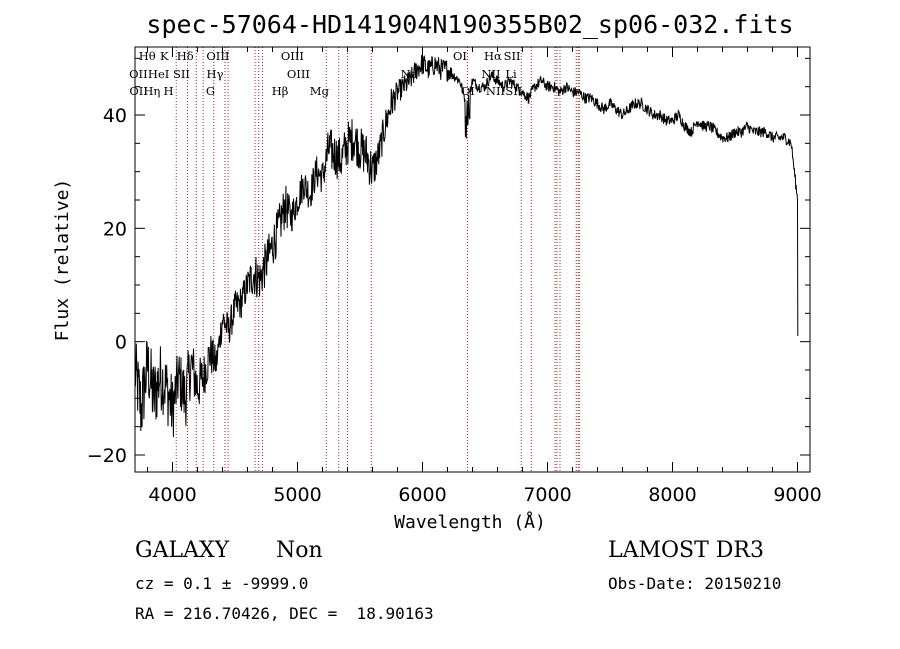  Describe the element at coordinates (422, 495) in the screenshot. I see `x-tick-label: 6000` at that location.